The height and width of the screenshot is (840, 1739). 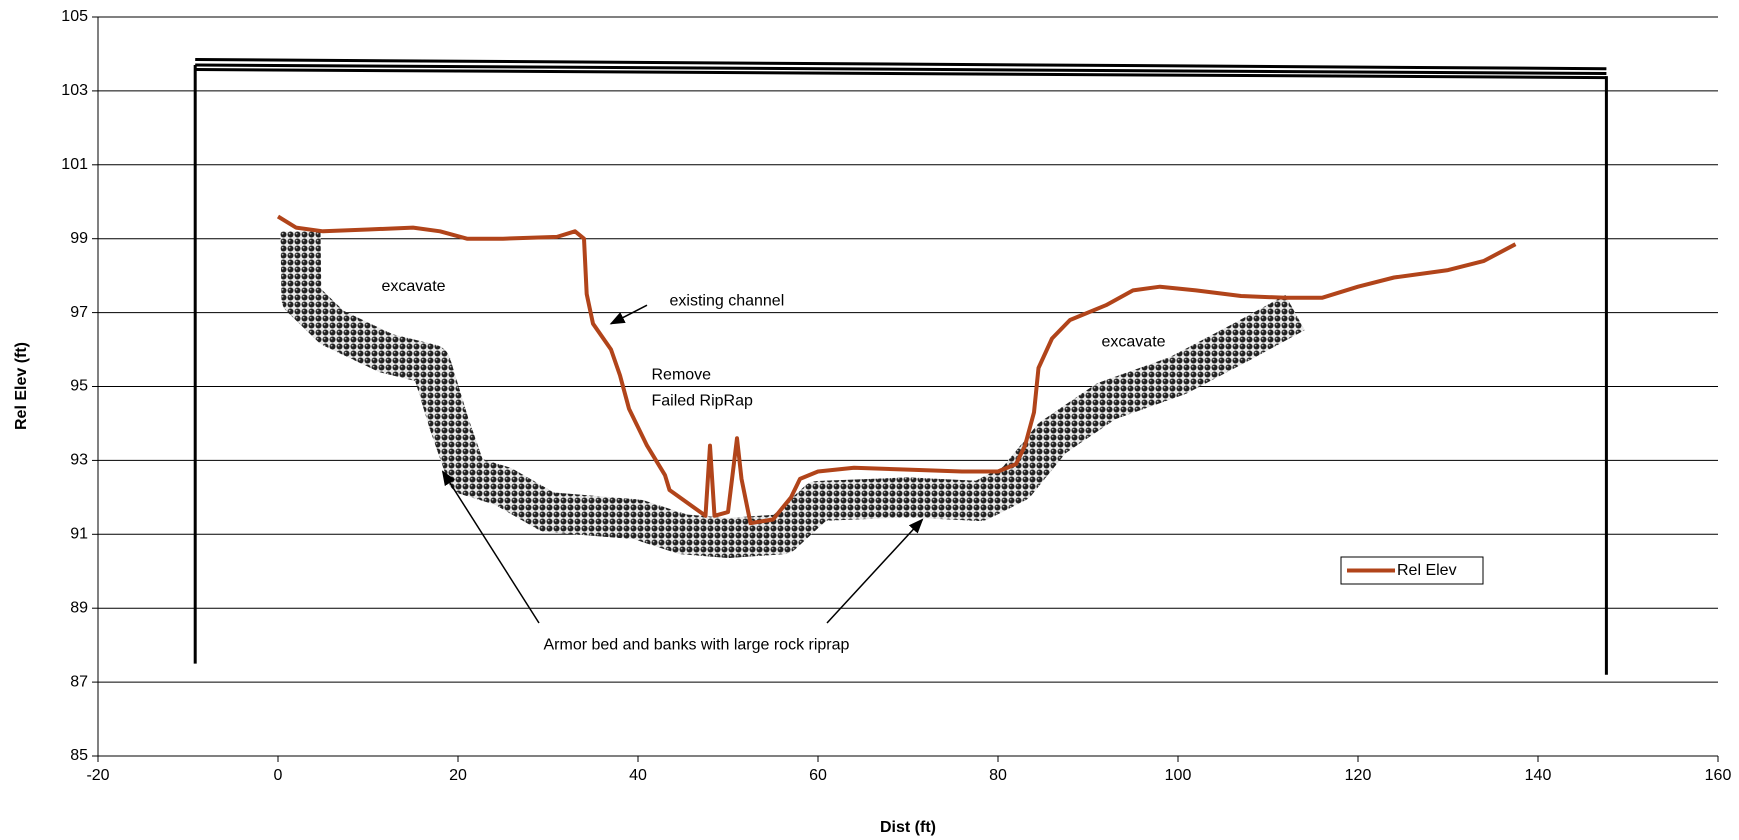 I want to click on x-tick-label: 0, so click(x=278, y=775).